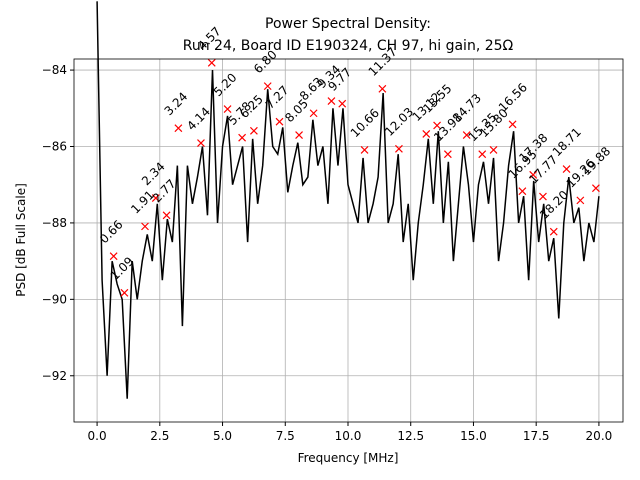 The height and width of the screenshot is (480, 640). I want to click on peak-label: 6.25, so click(251, 106).